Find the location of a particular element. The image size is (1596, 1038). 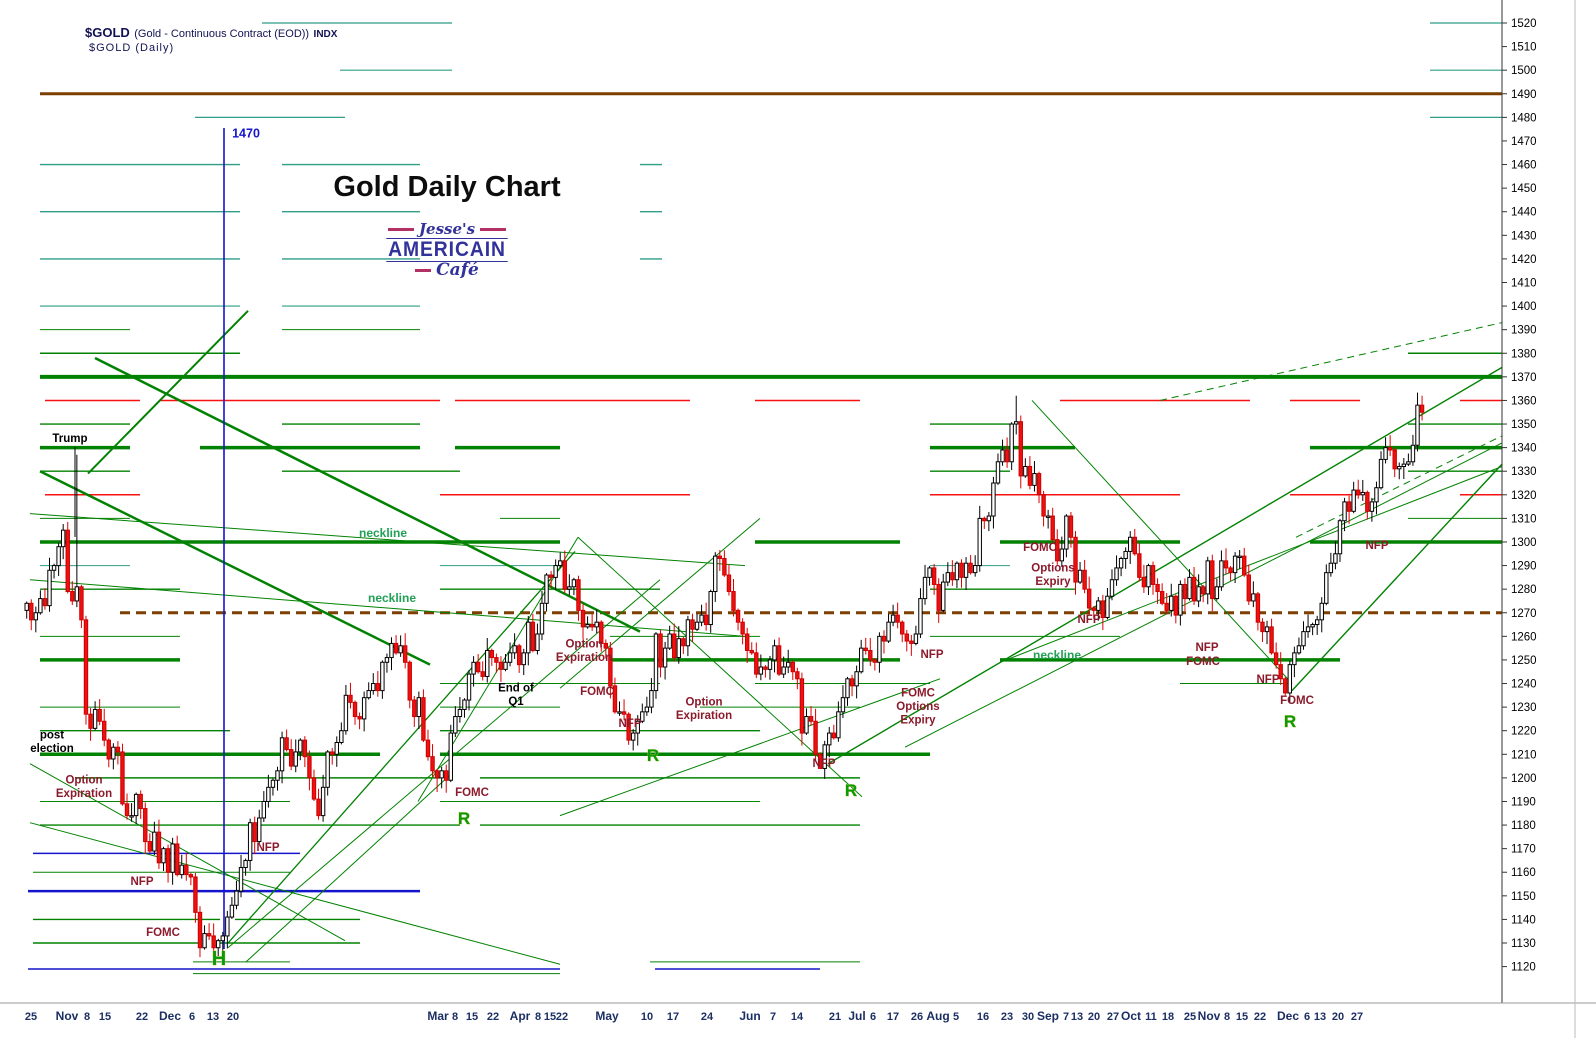

y-axis-label: 1390 is located at coordinates (1524, 331).